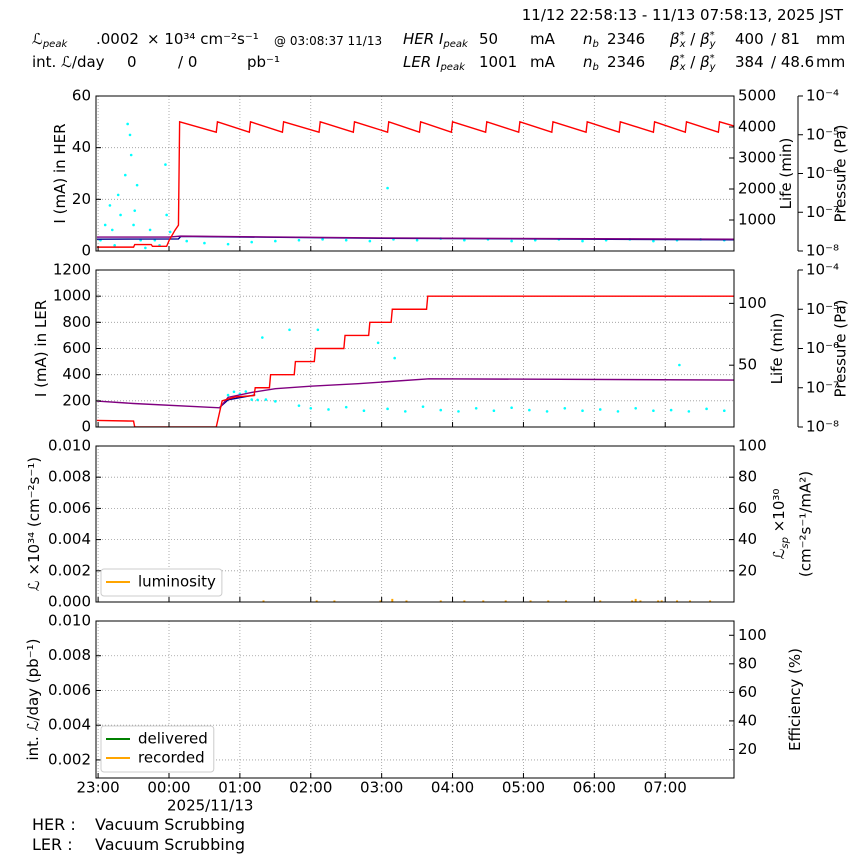  What do you see at coordinates (34, 524) in the screenshot?
I see `text: ℒ ×10³⁴ (cm⁻²s⁻¹)` at bounding box center [34, 524].